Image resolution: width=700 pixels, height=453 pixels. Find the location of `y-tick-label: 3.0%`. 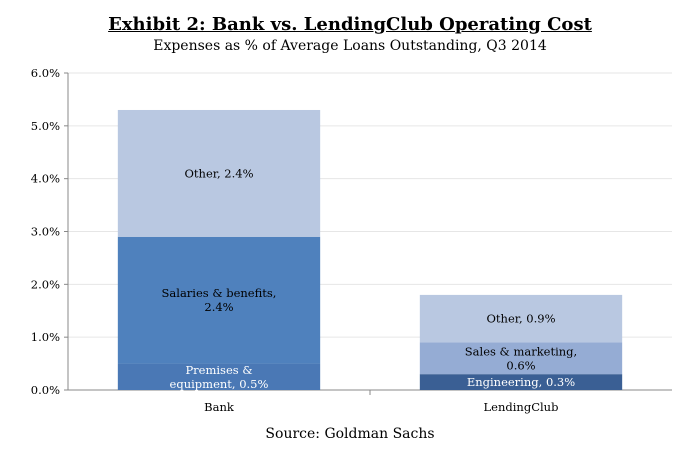

y-tick-label: 3.0% is located at coordinates (45, 232).